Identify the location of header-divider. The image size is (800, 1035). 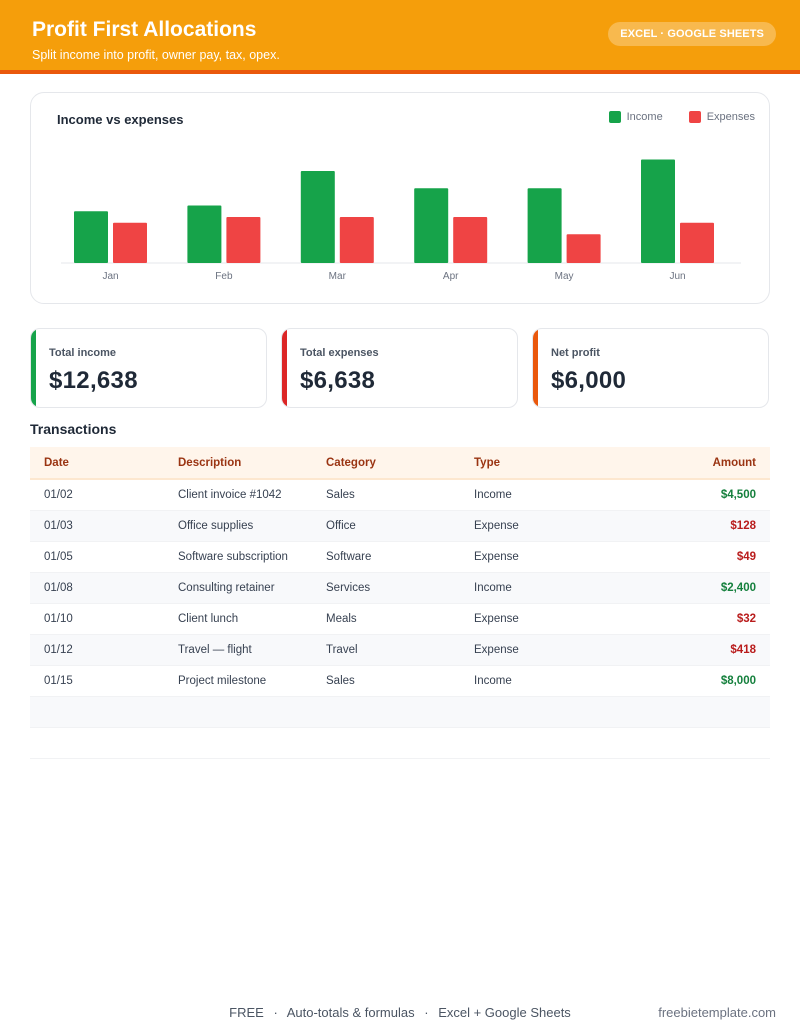
(400, 72).